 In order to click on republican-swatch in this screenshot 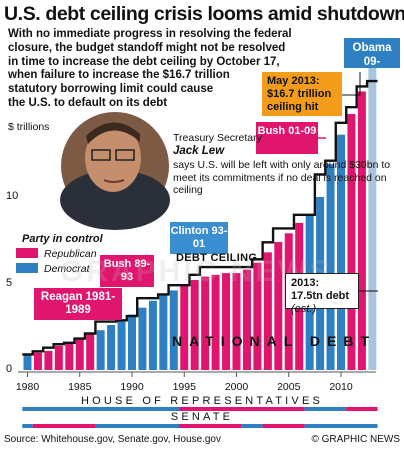, I will do `click(27, 253)`.